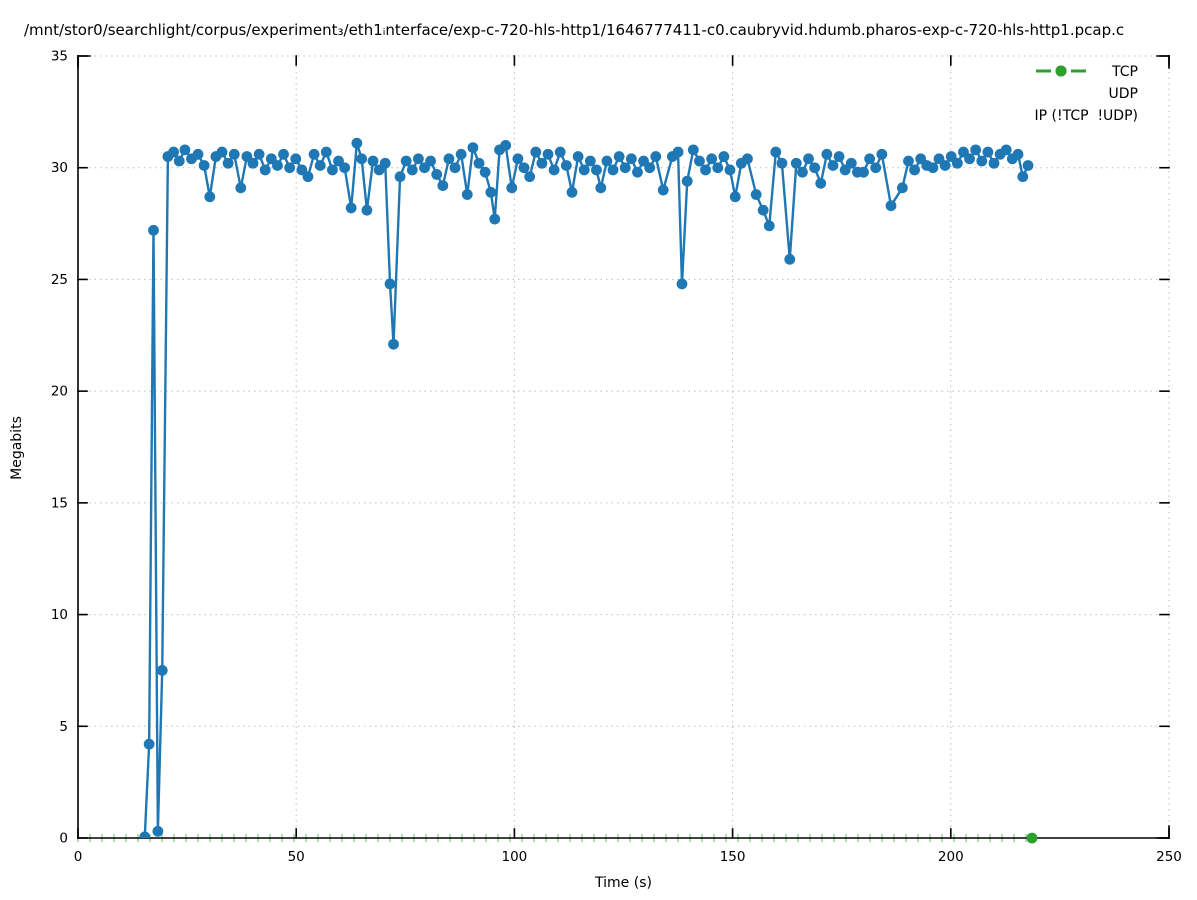  I want to click on y-tick-label: 25, so click(59, 280).